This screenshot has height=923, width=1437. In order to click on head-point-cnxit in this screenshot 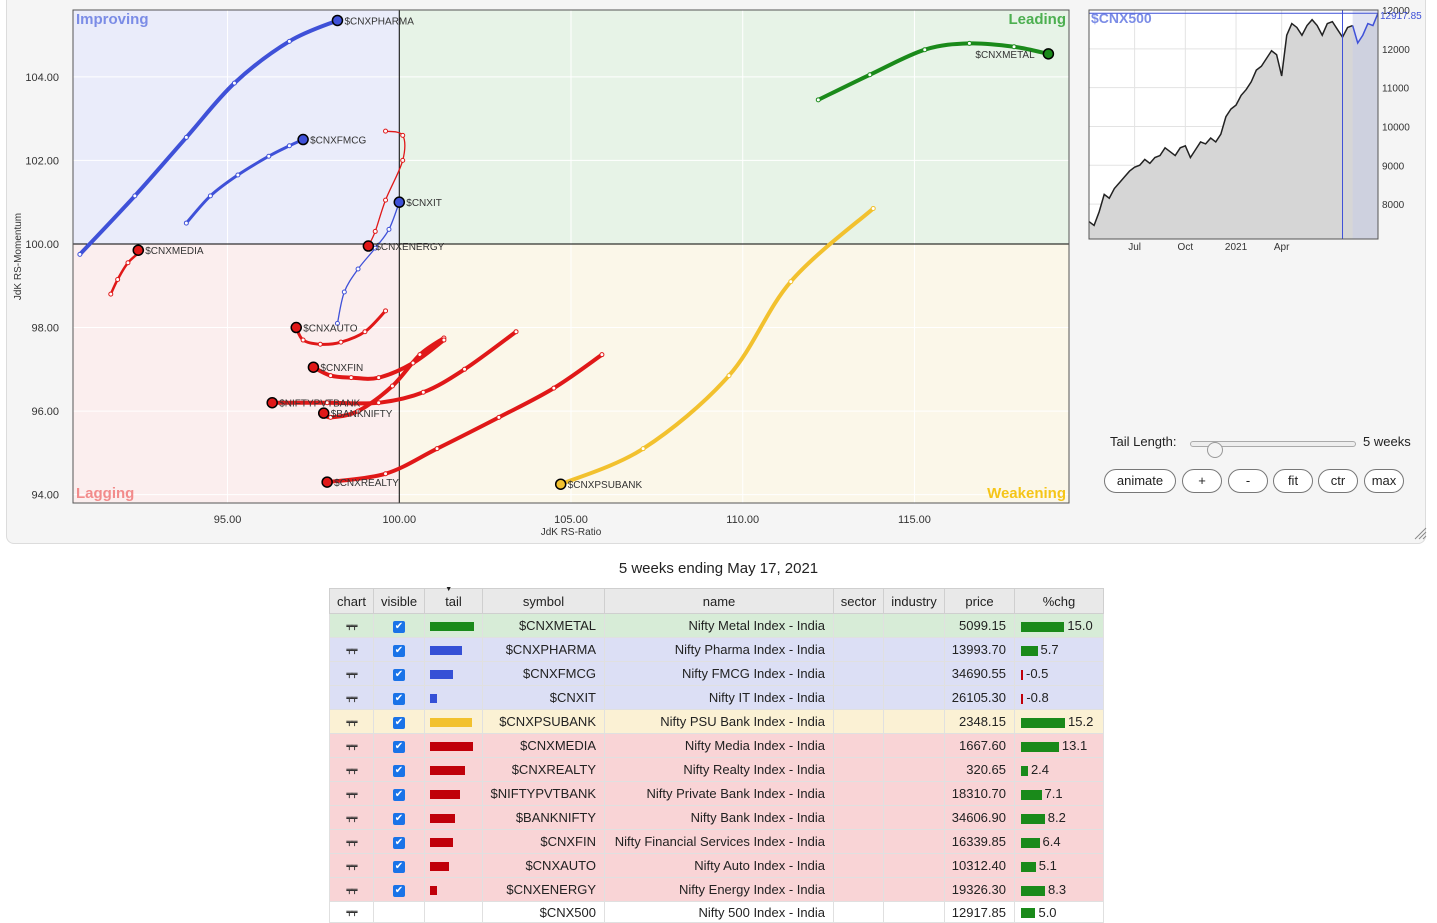, I will do `click(399, 202)`.